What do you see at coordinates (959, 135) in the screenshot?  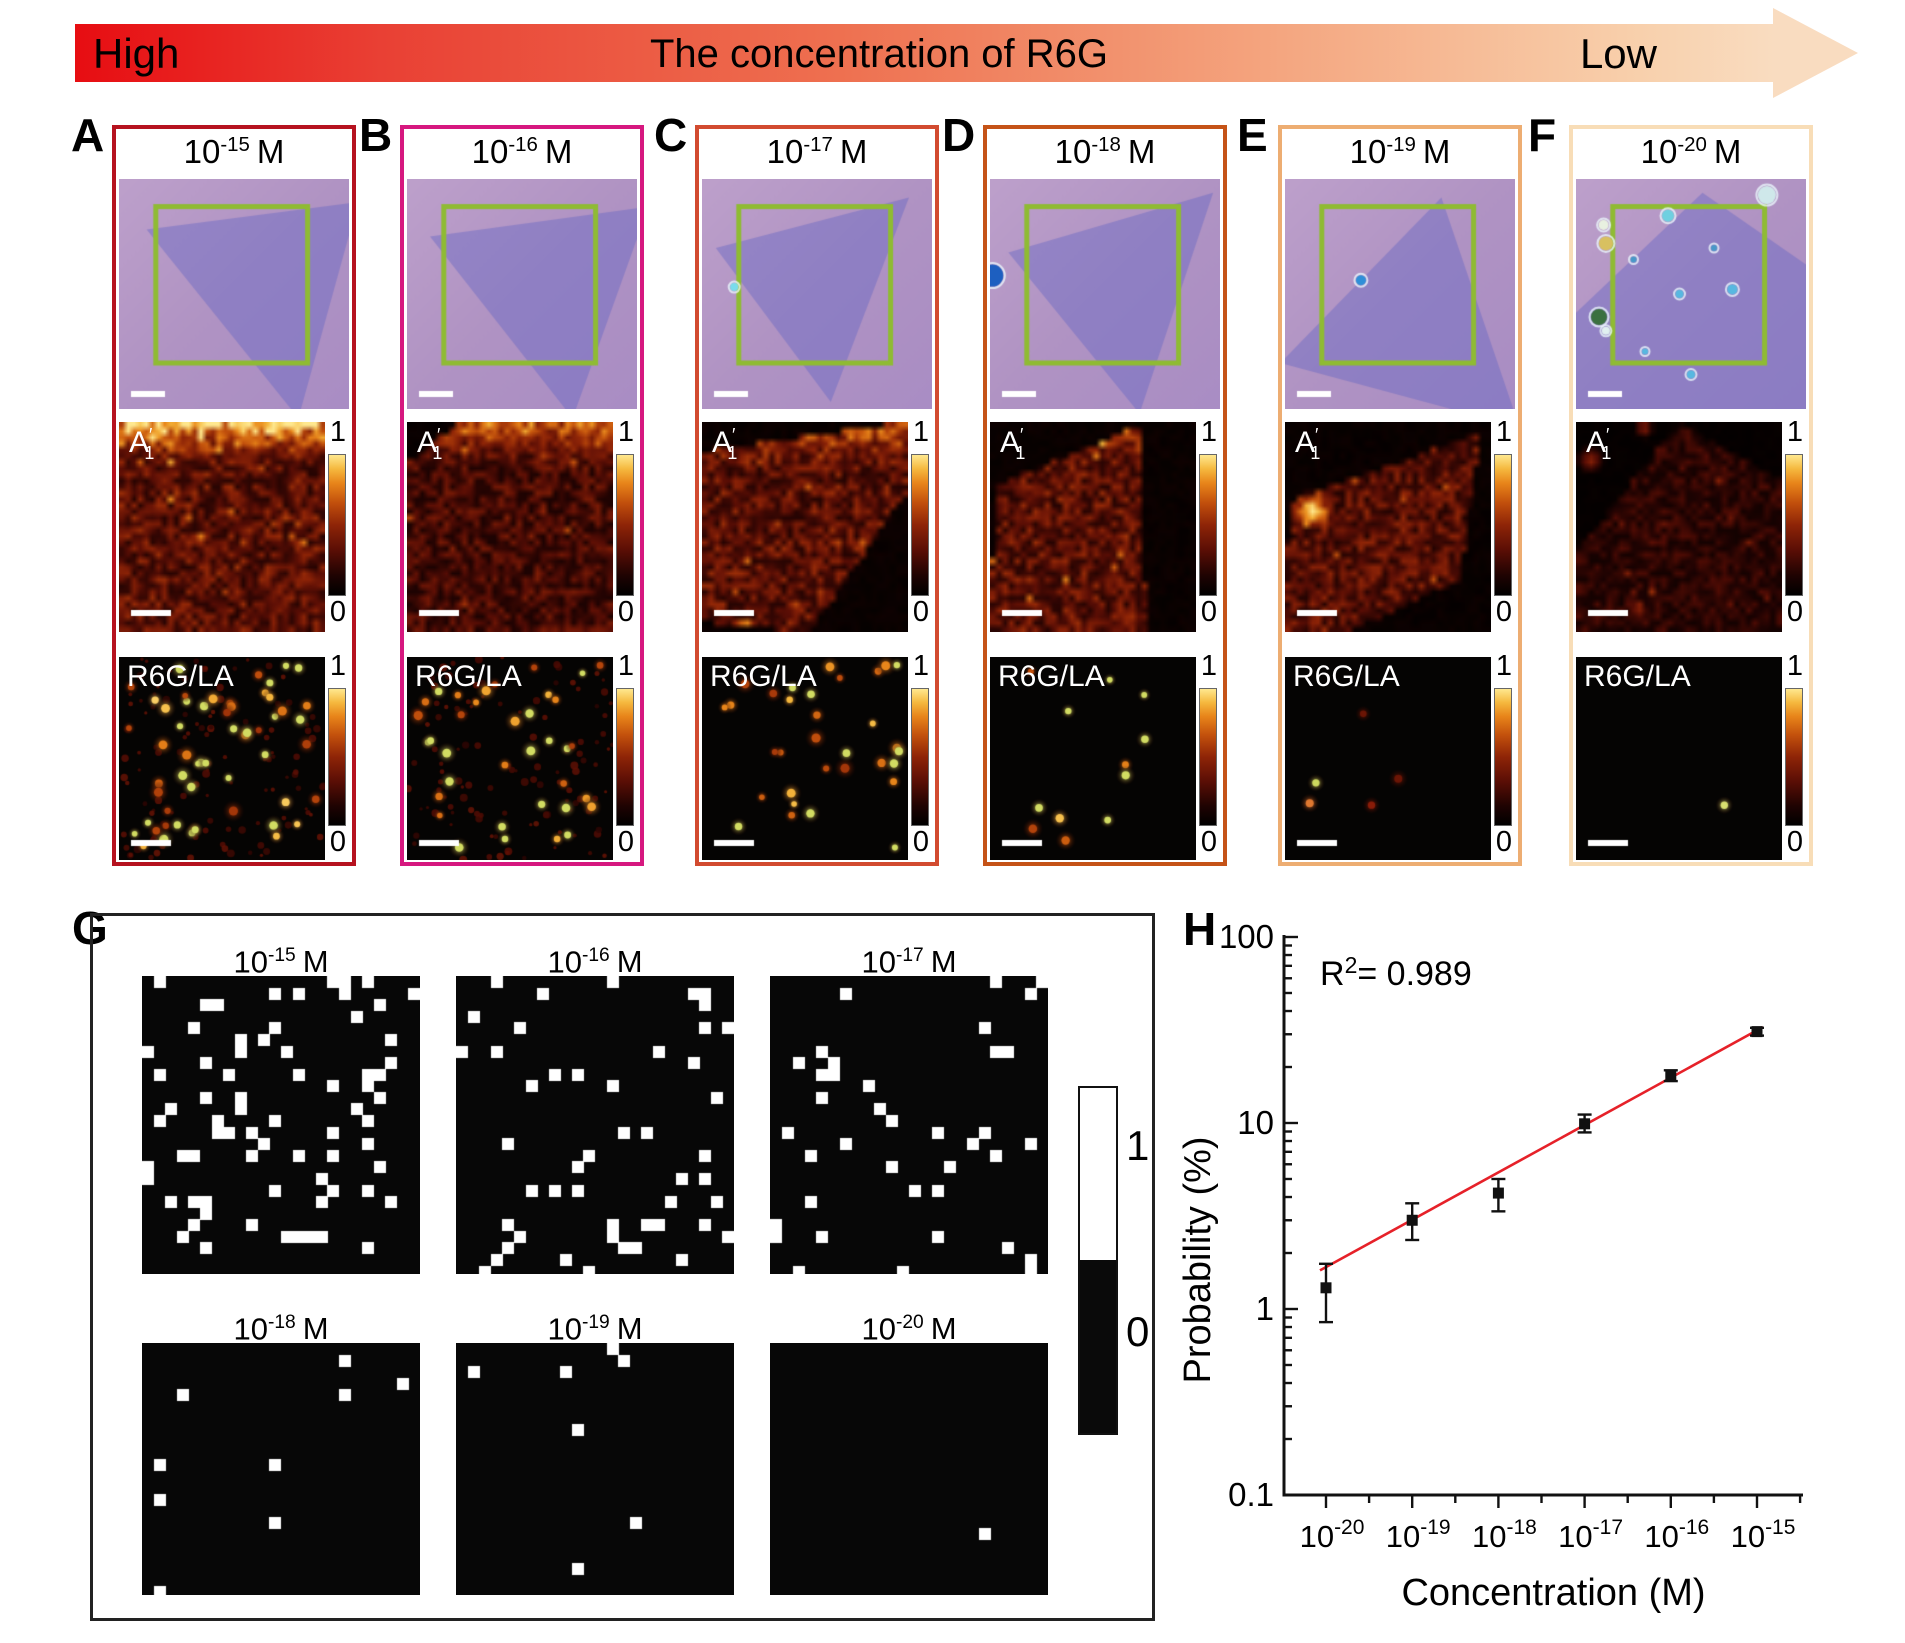 I see `panel-letter: D` at bounding box center [959, 135].